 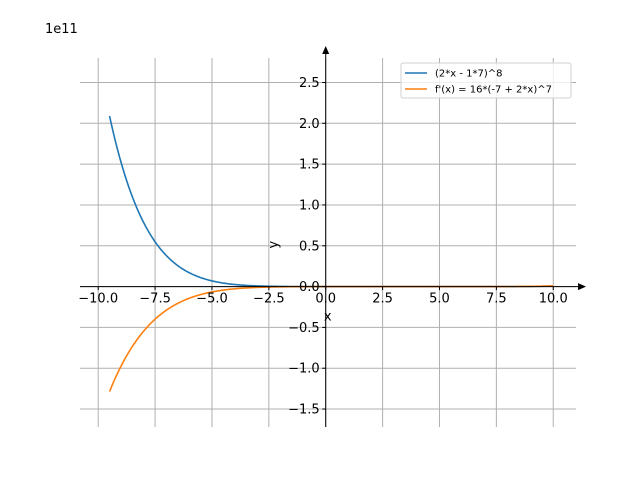 What do you see at coordinates (212, 299) in the screenshot?
I see `x-tick-label: −5.0` at bounding box center [212, 299].